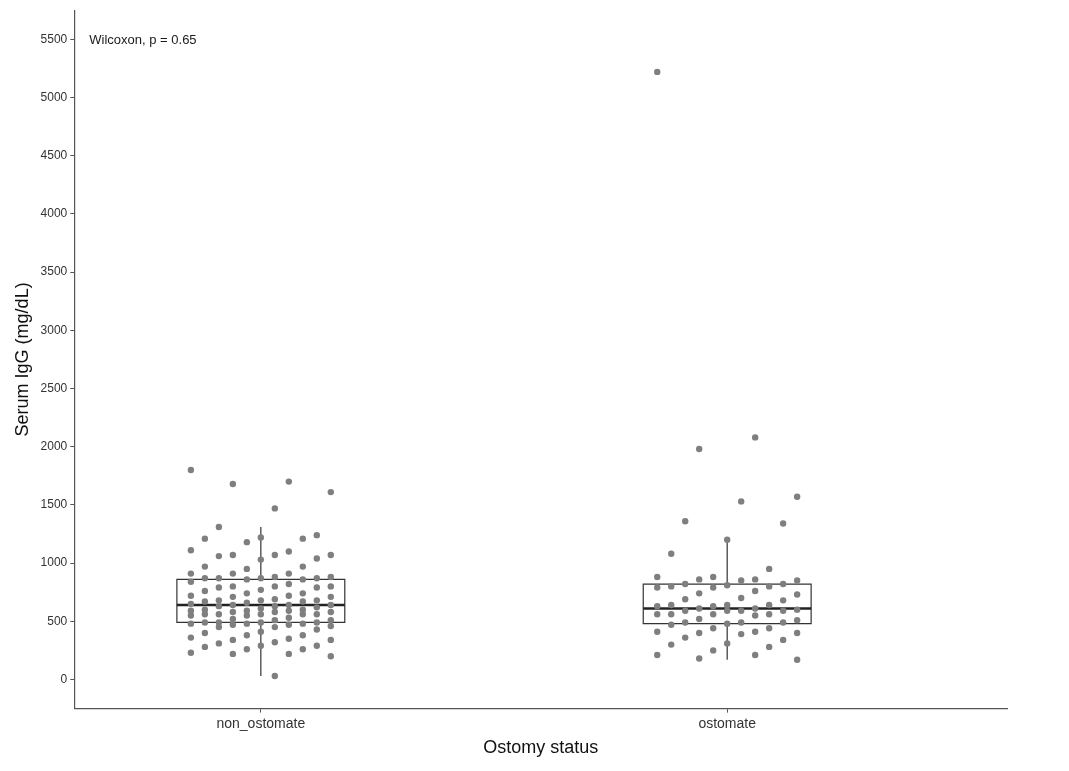  I want to click on y-axis-title: Serum IgG (mg/dL), so click(21, 359).